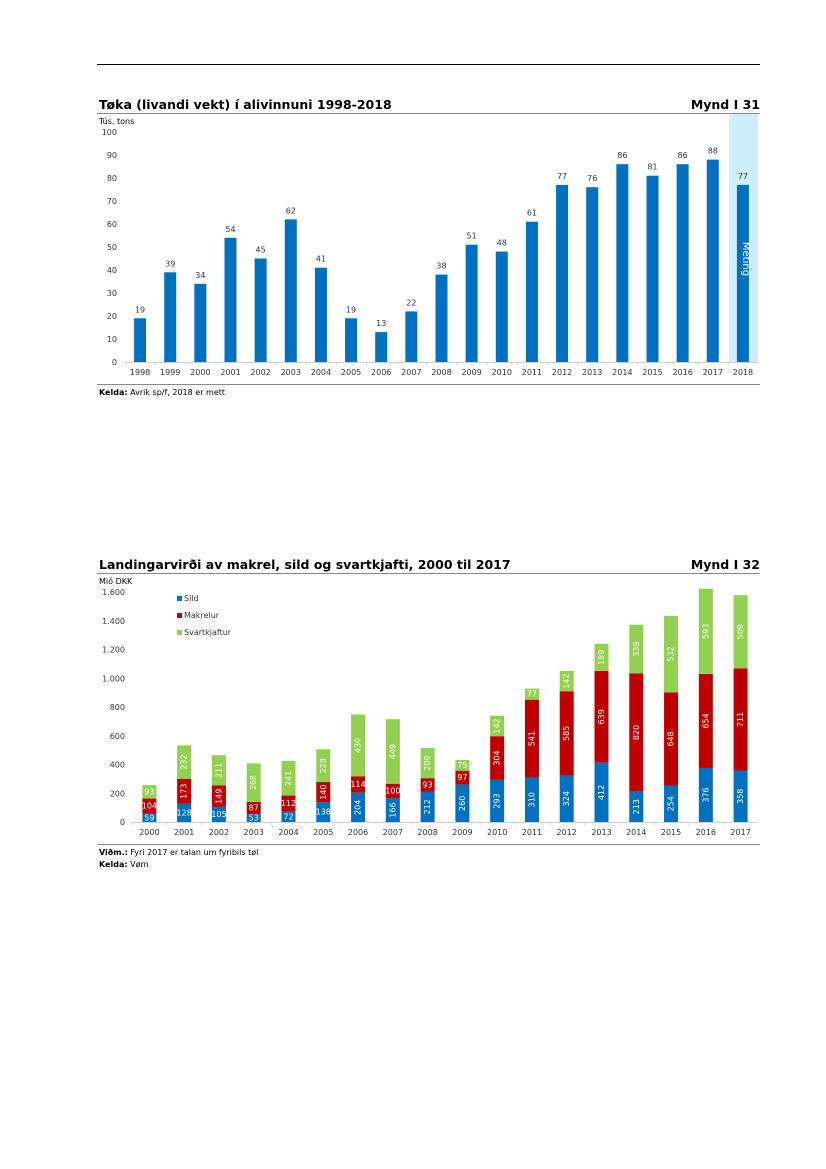 The width and height of the screenshot is (826, 1169). Describe the element at coordinates (358, 832) in the screenshot. I see `x-tick-label: 2006` at that location.